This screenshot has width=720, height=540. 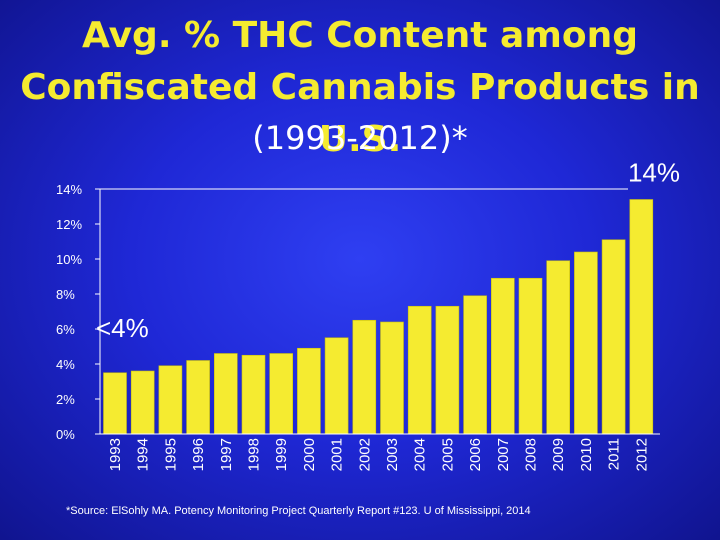 I want to click on bar-1998, so click(x=253, y=394).